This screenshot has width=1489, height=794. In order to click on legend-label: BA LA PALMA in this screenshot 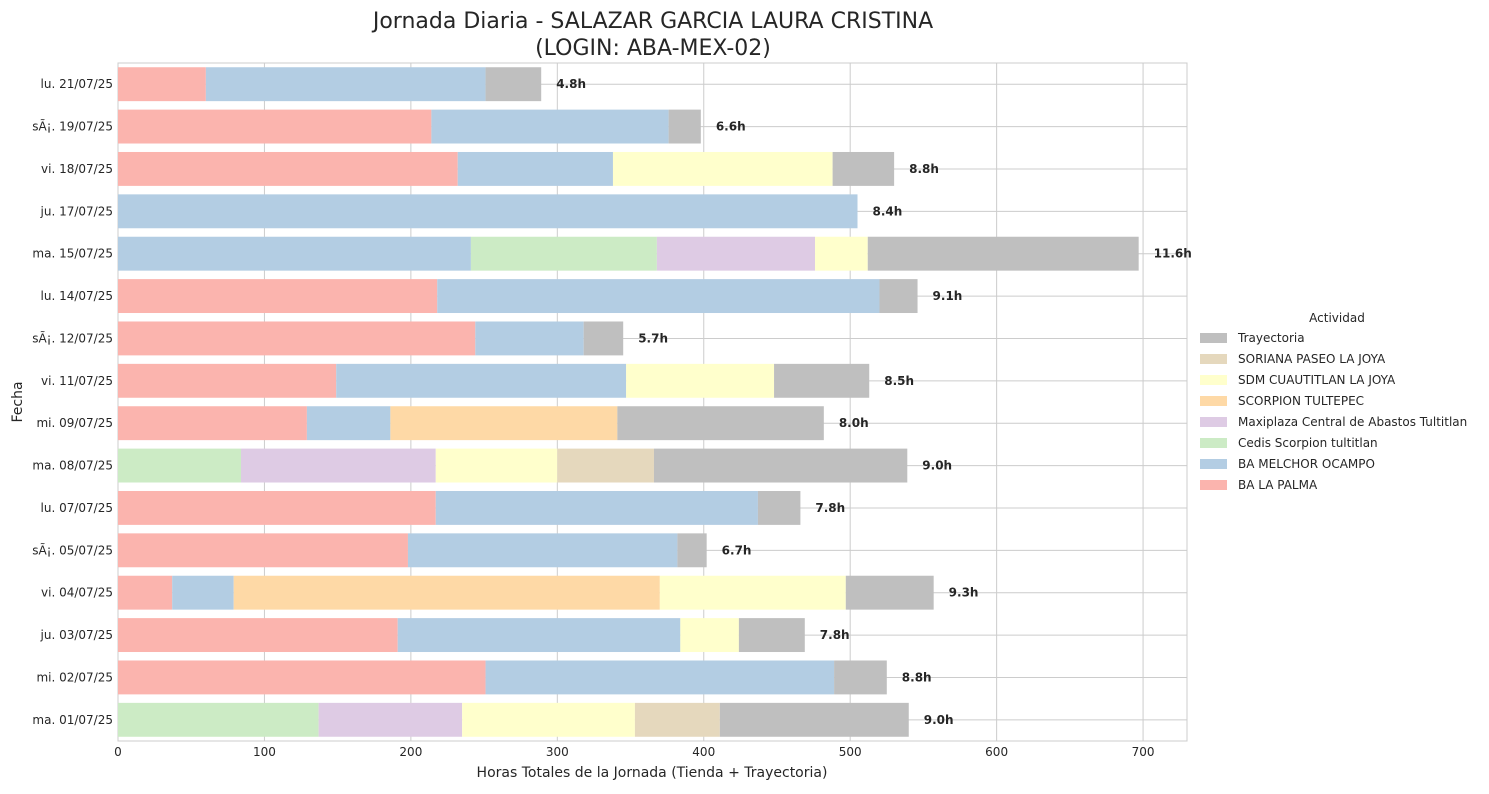, I will do `click(1278, 485)`.